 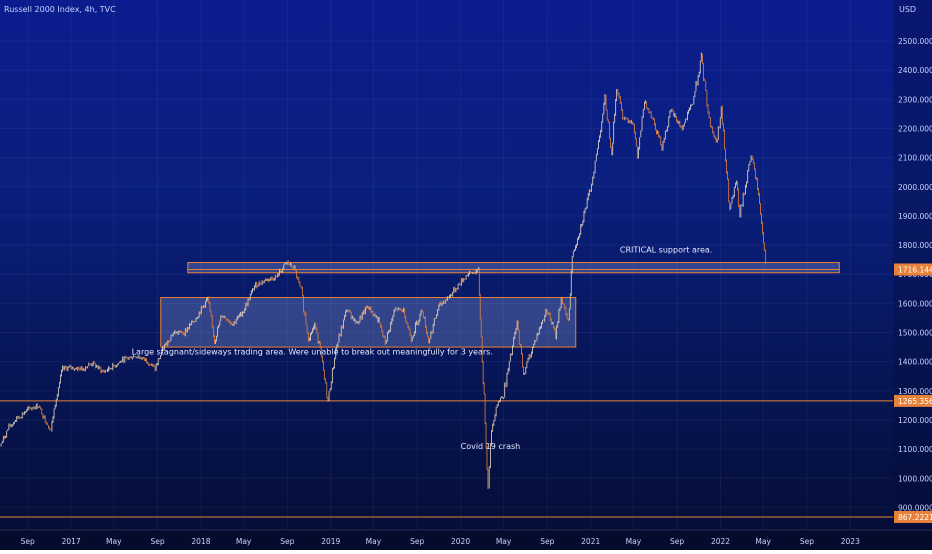 I want to click on x-tick-label: 2019, so click(x=330, y=541).